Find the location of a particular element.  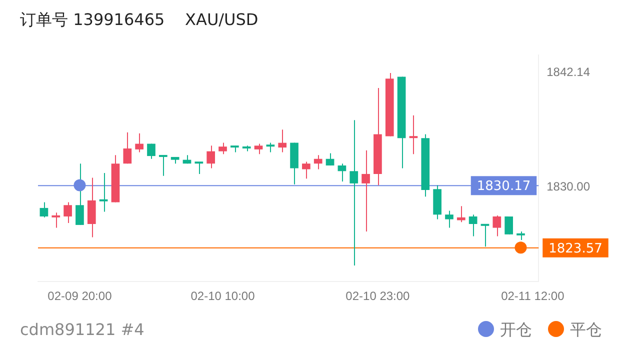

legend-label: 平仓 is located at coordinates (585, 330).